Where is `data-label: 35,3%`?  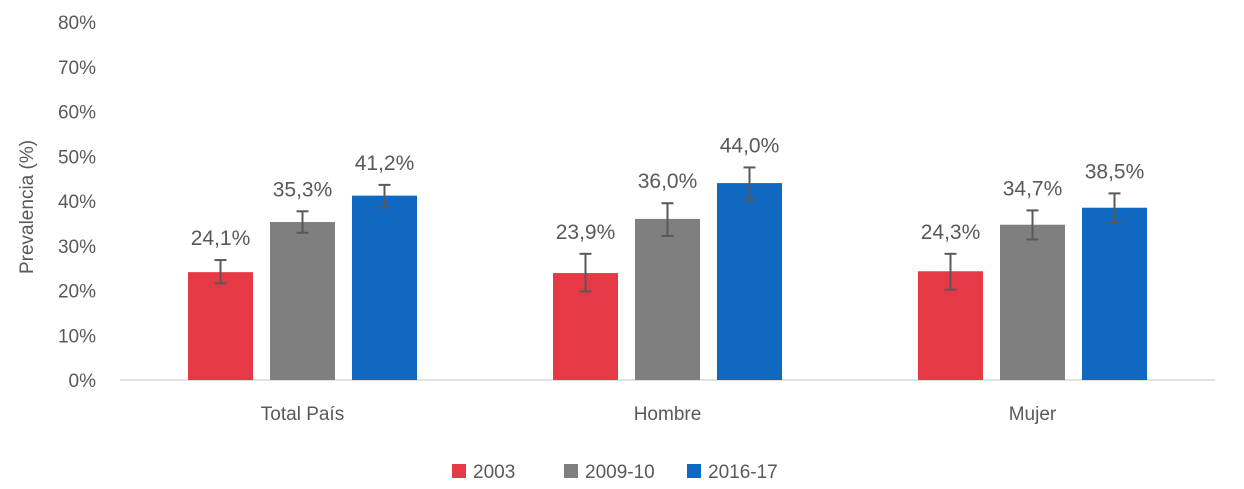
data-label: 35,3% is located at coordinates (303, 189).